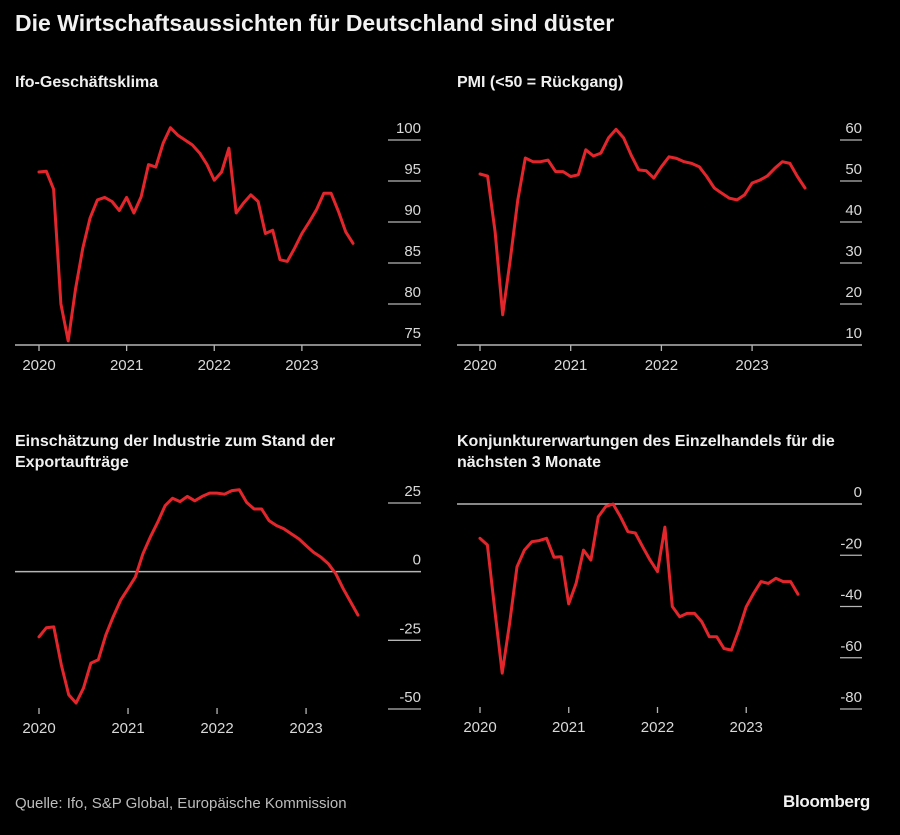 This screenshot has height=835, width=900. Describe the element at coordinates (126, 365) in the screenshot. I see `x-tick-label-ifo: 2021` at that location.